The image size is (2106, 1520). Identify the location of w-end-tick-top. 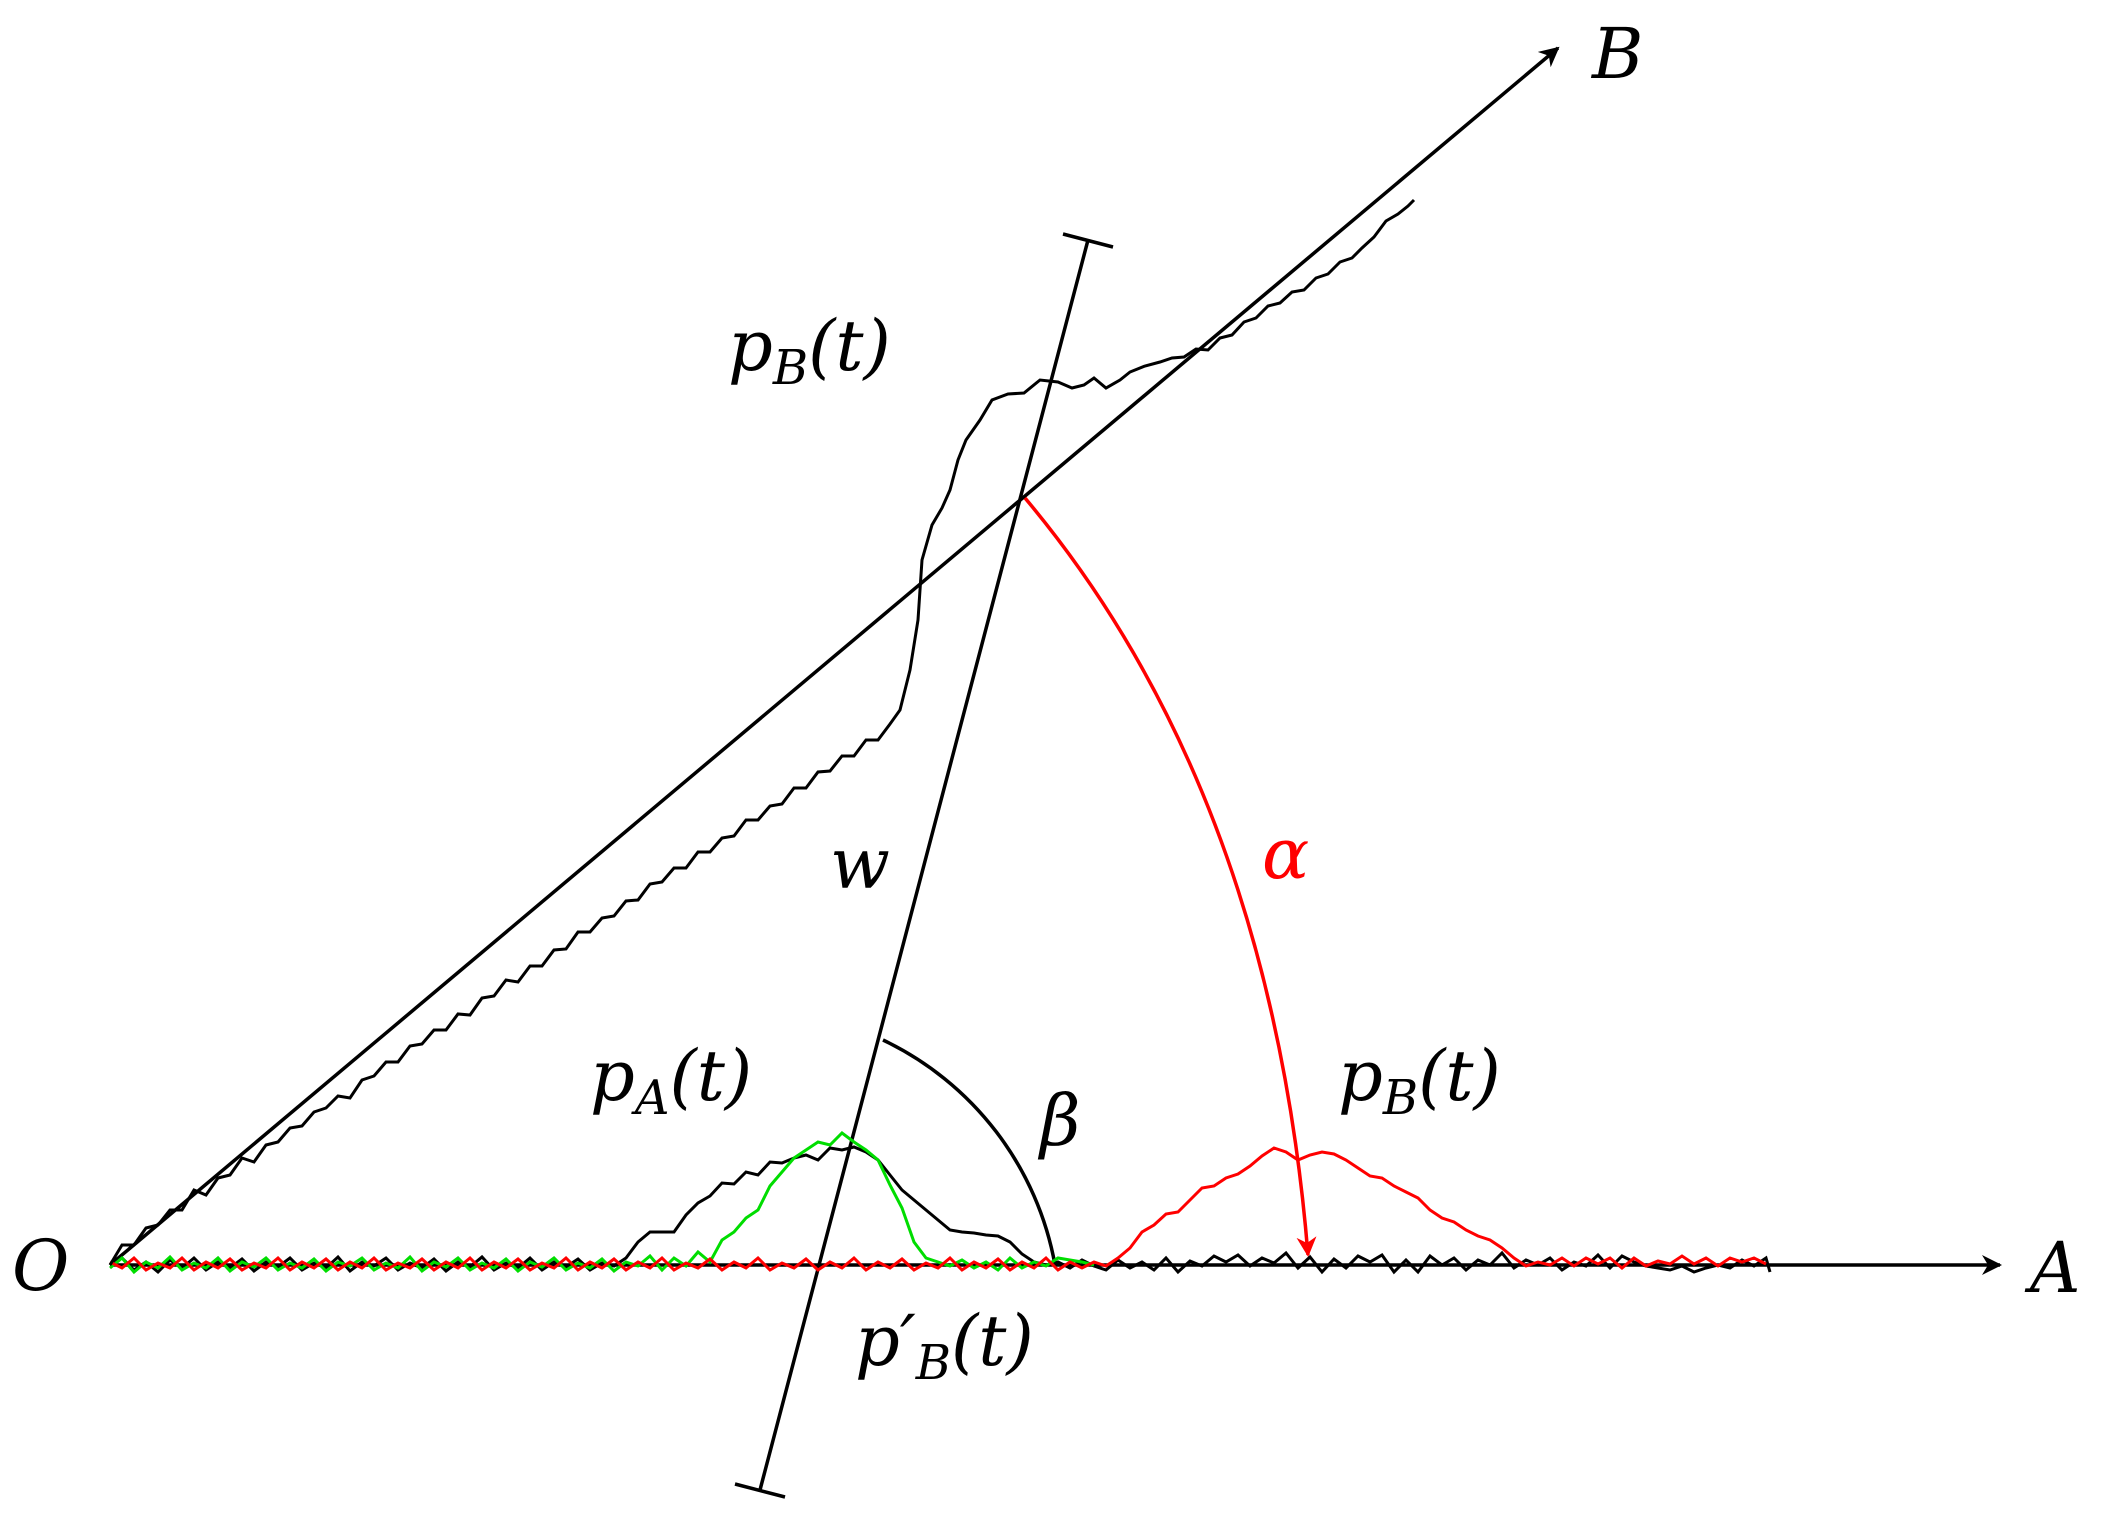
(1088, 240).